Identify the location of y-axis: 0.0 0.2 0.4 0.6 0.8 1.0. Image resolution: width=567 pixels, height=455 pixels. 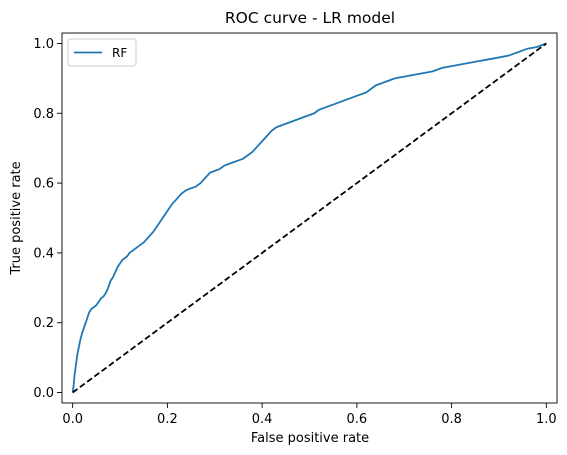
(47, 219).